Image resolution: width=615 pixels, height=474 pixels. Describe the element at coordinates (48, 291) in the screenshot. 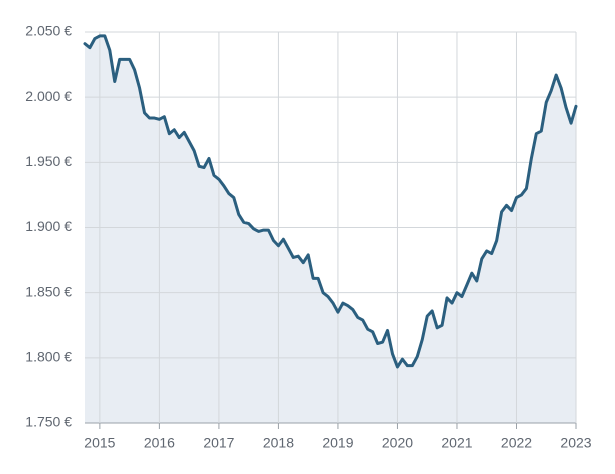

I see `y-tick-label: 1.850 €` at that location.